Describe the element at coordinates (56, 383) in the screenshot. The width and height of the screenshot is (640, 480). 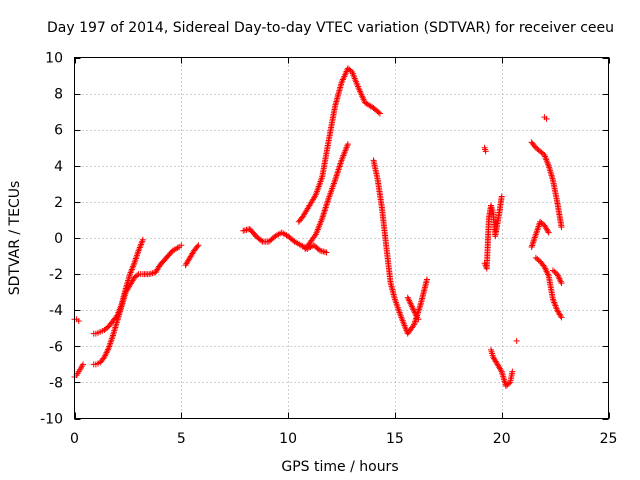
I see `y-tick-label: -8` at that location.